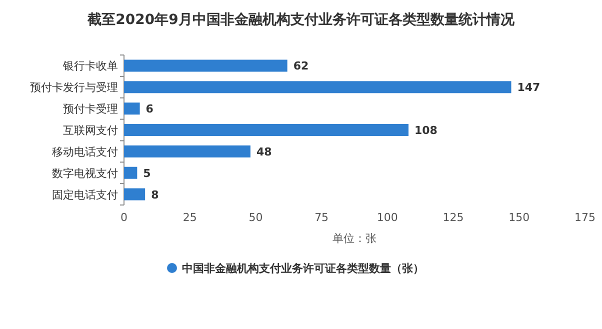  I want to click on data-label: 6, so click(150, 109).